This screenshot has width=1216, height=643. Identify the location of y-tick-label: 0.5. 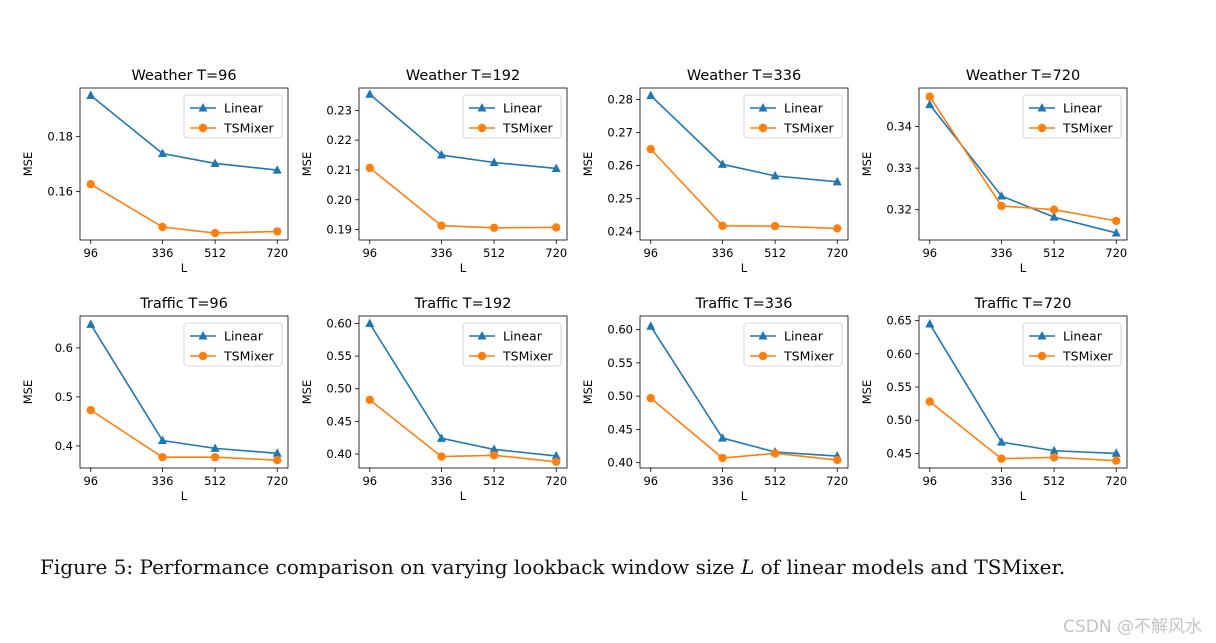
(64, 397).